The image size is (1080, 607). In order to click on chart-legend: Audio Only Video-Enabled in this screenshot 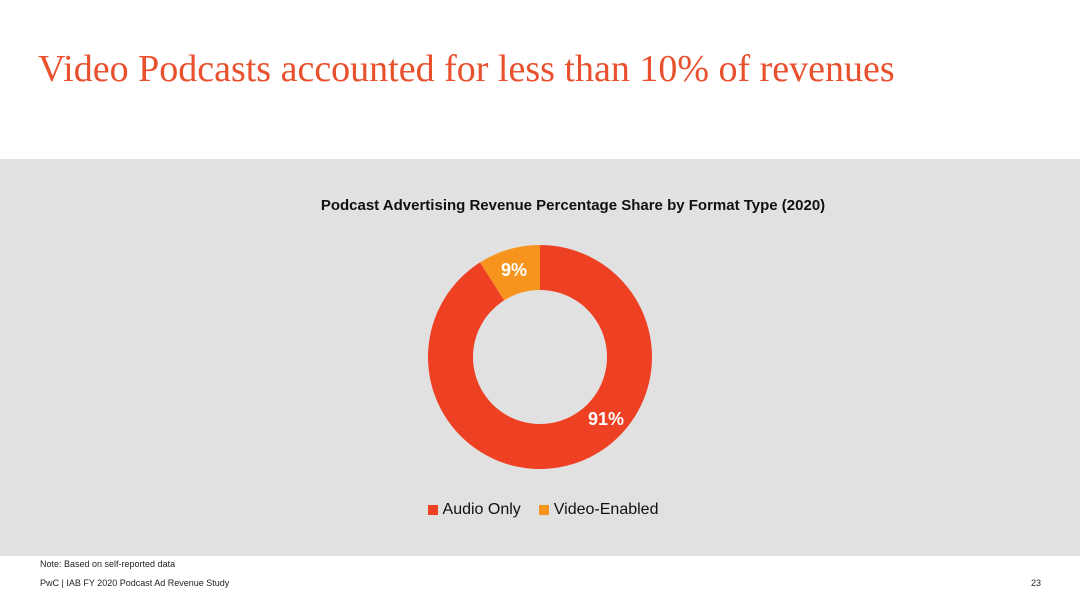, I will do `click(540, 510)`.